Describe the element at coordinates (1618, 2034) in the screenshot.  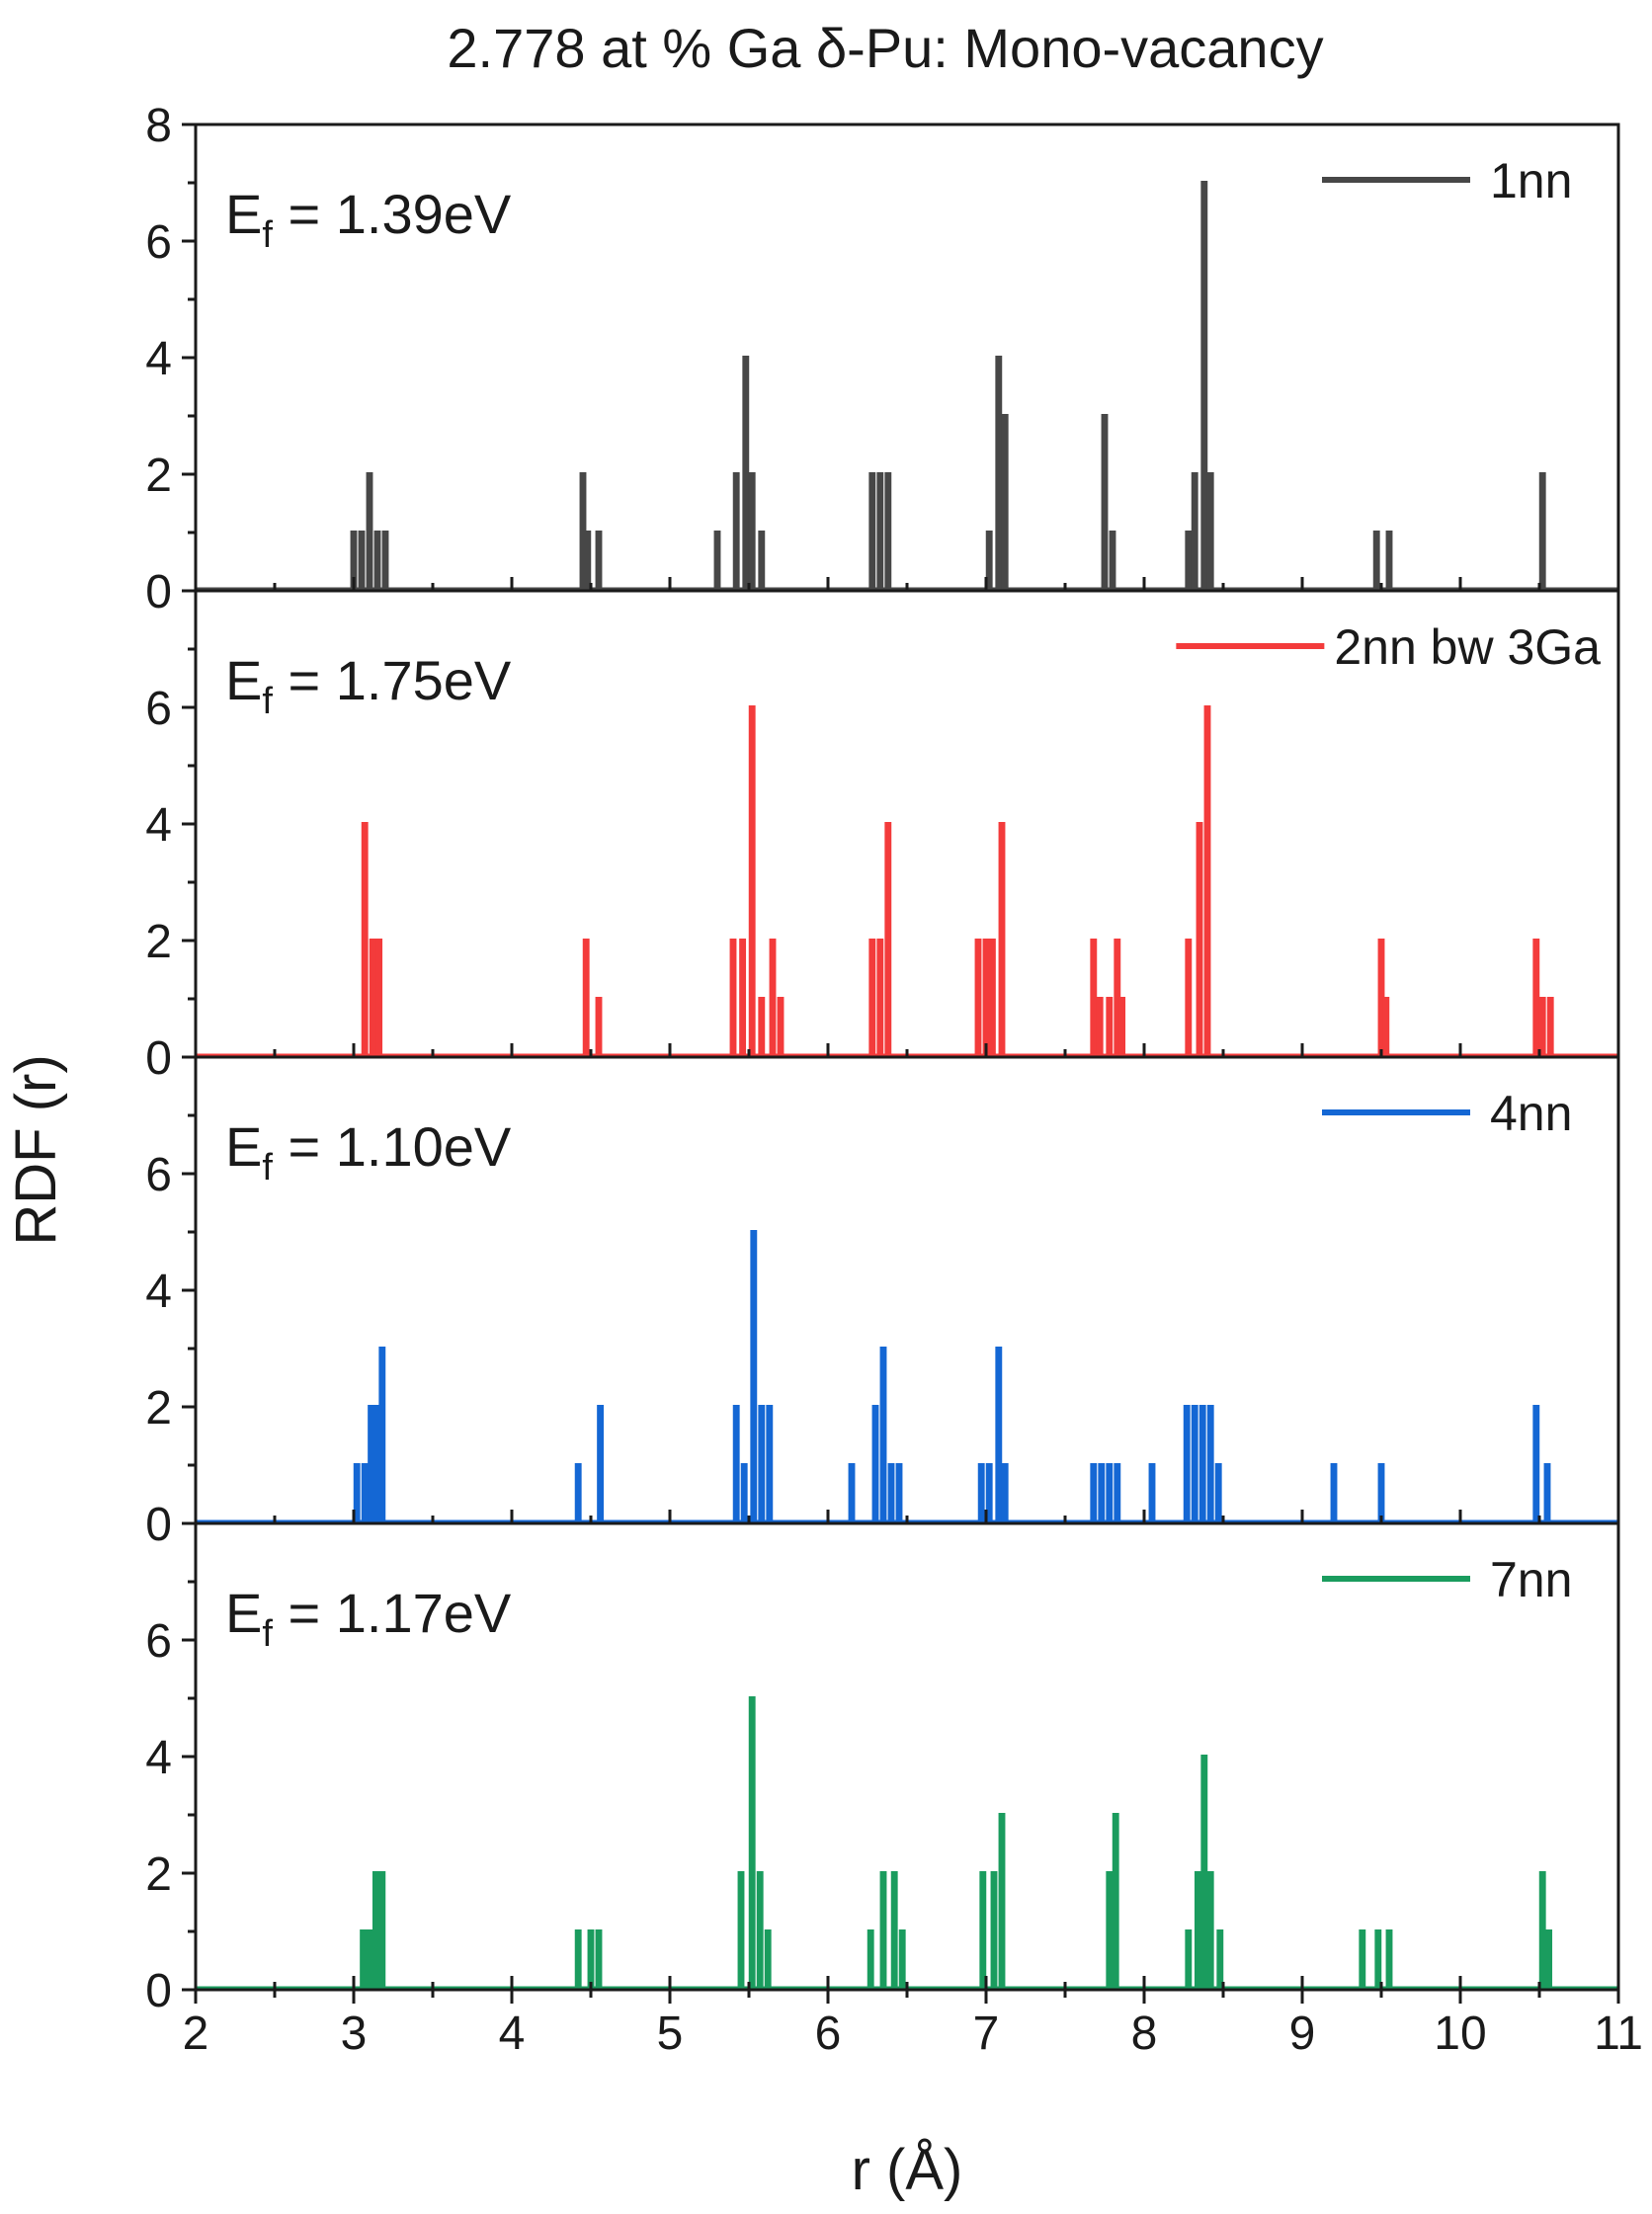
I see `x-tick-label-11: 11` at that location.